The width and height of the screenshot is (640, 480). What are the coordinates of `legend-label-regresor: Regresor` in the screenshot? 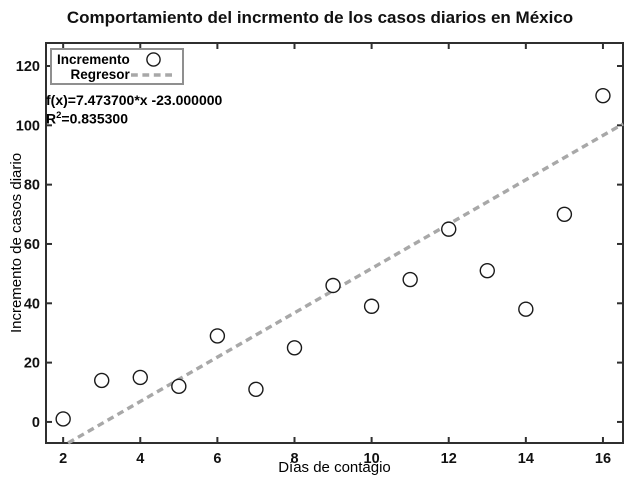 It's located at (100, 74).